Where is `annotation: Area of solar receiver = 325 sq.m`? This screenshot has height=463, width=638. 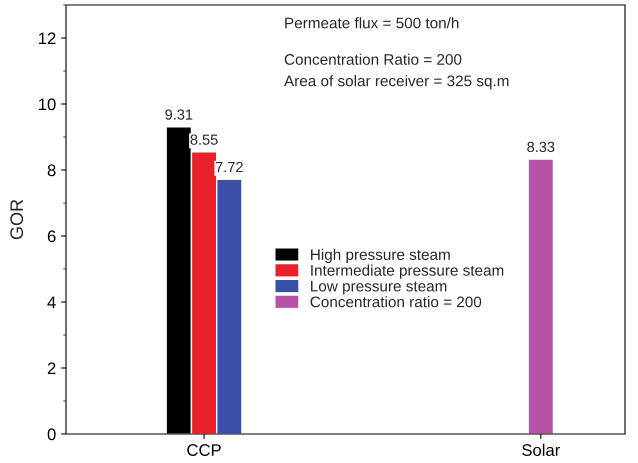
annotation: Area of solar receiver = 325 sq.m is located at coordinates (396, 82).